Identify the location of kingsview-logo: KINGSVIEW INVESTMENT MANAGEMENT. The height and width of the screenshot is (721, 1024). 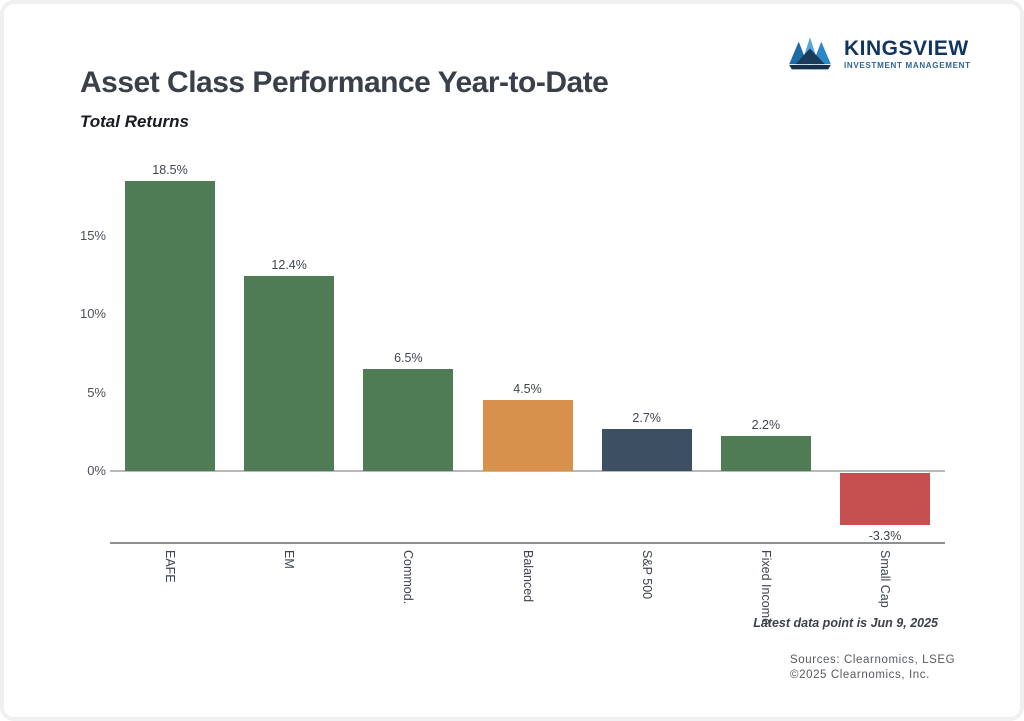
(877, 54).